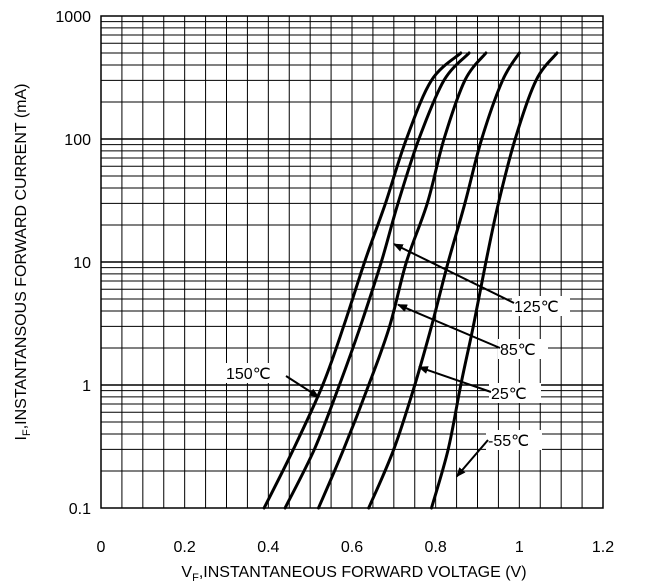  Describe the element at coordinates (518, 350) in the screenshot. I see `annotation-label: 85℃` at that location.